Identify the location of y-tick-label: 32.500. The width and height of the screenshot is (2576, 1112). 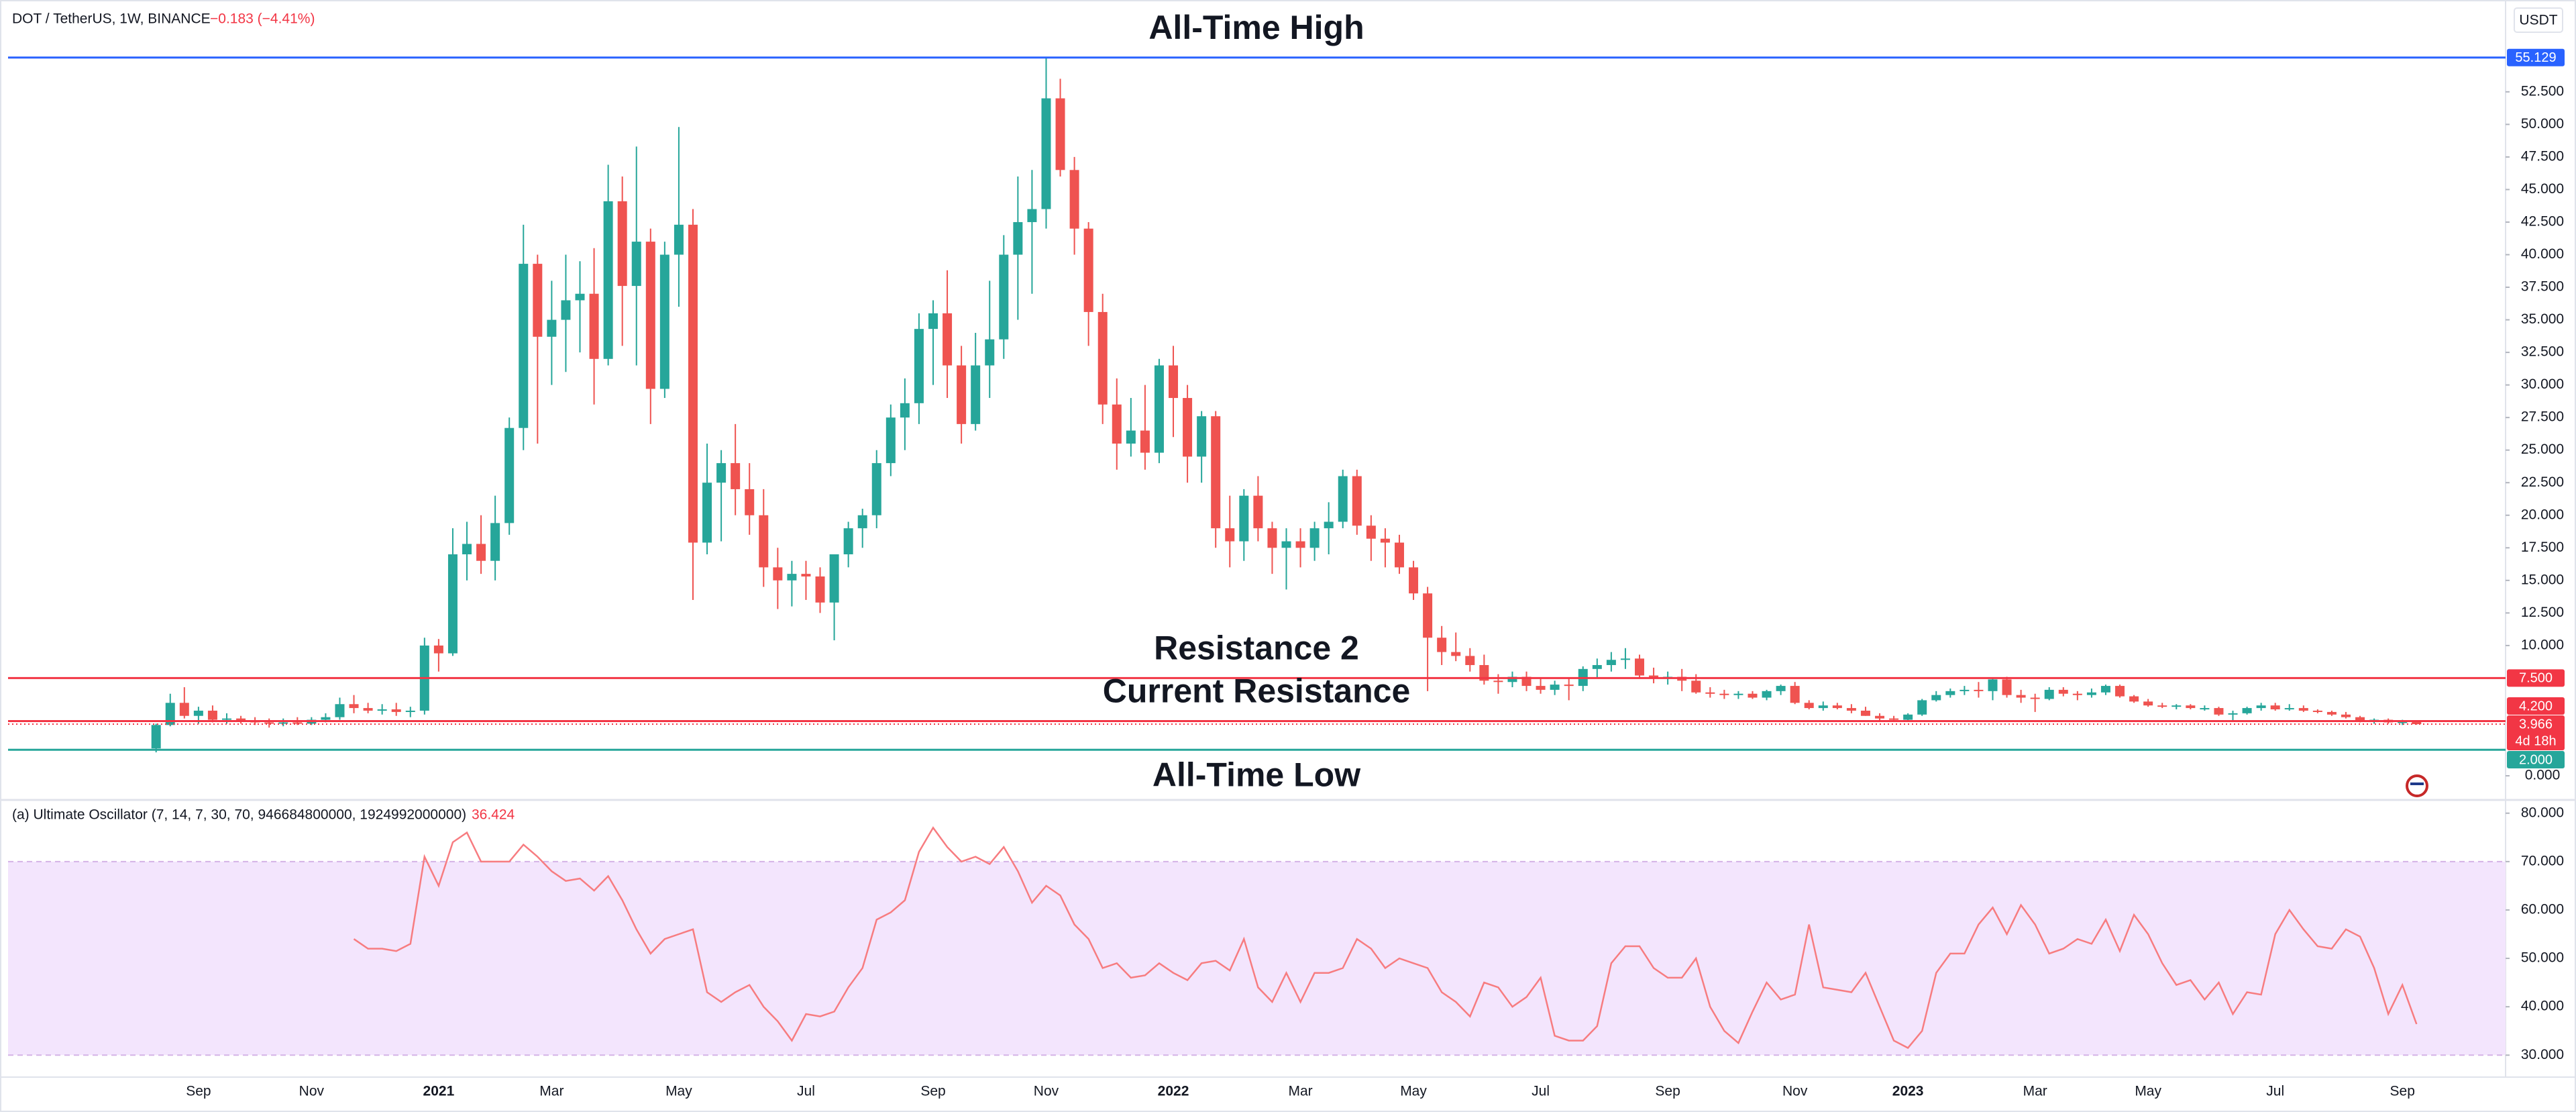
(2542, 352).